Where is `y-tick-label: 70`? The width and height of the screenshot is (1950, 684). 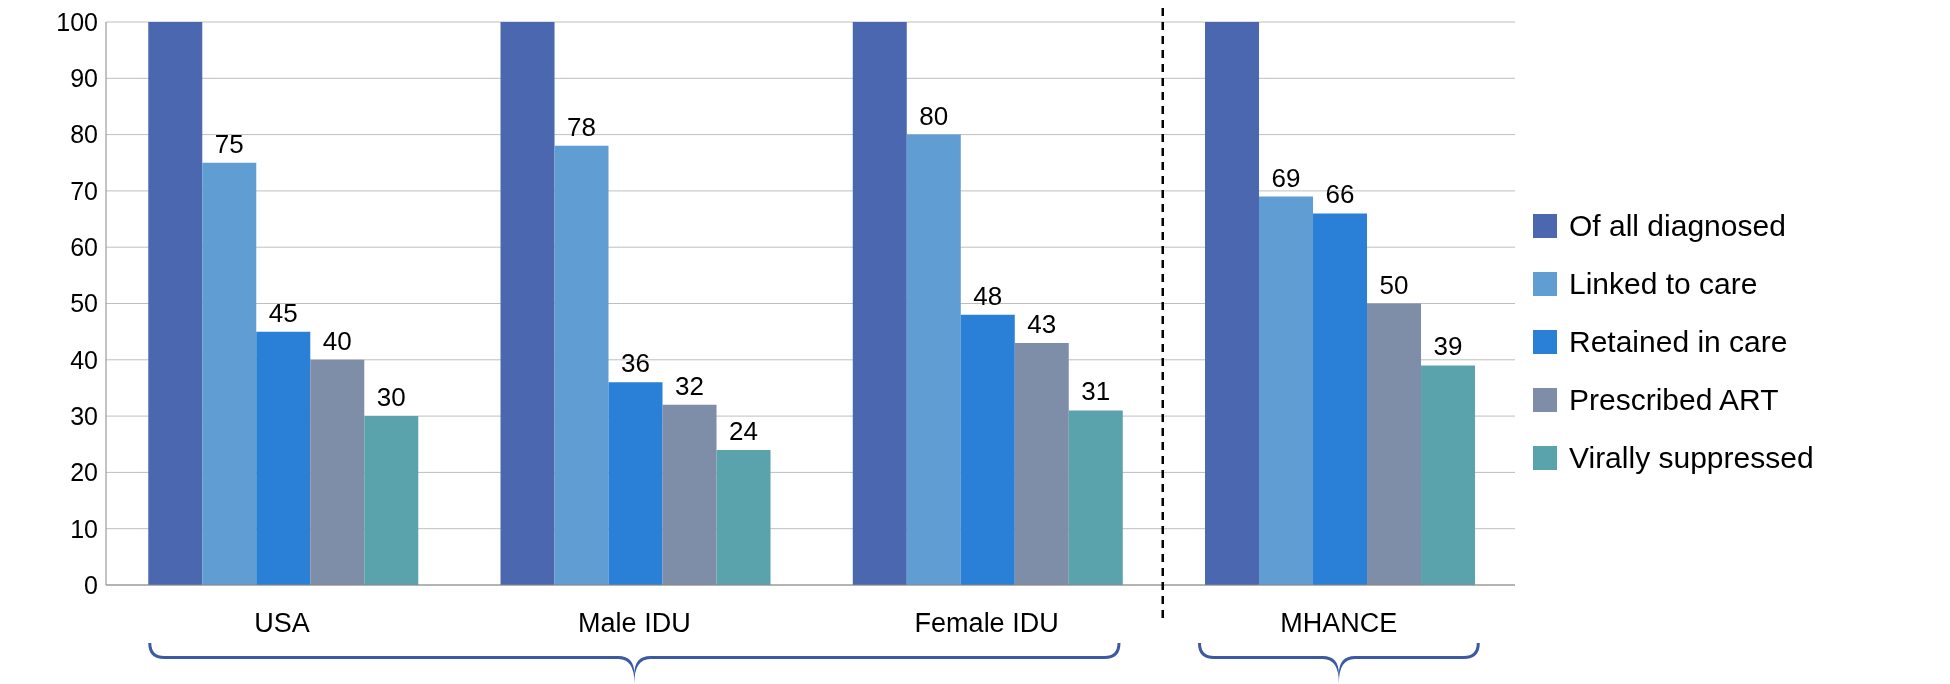 y-tick-label: 70 is located at coordinates (84, 190).